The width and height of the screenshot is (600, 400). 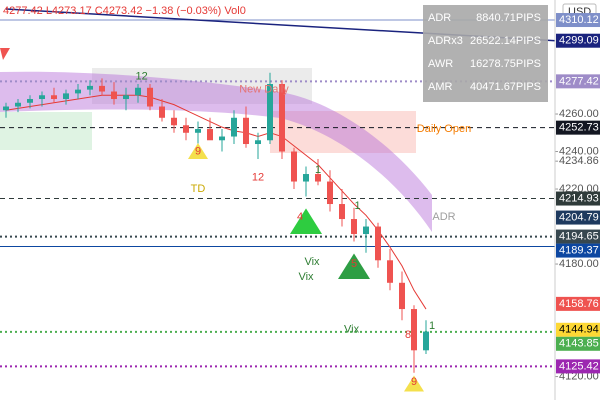 I want to click on info-value: 40471.67PIPS, so click(x=505, y=87).